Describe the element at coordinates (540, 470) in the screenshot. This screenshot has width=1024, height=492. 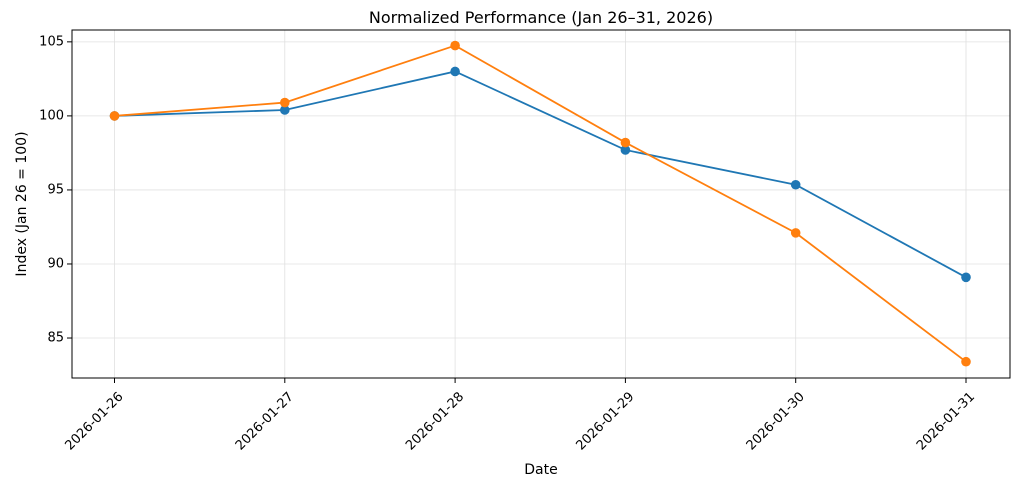
I see `x-axis-label: Date` at that location.